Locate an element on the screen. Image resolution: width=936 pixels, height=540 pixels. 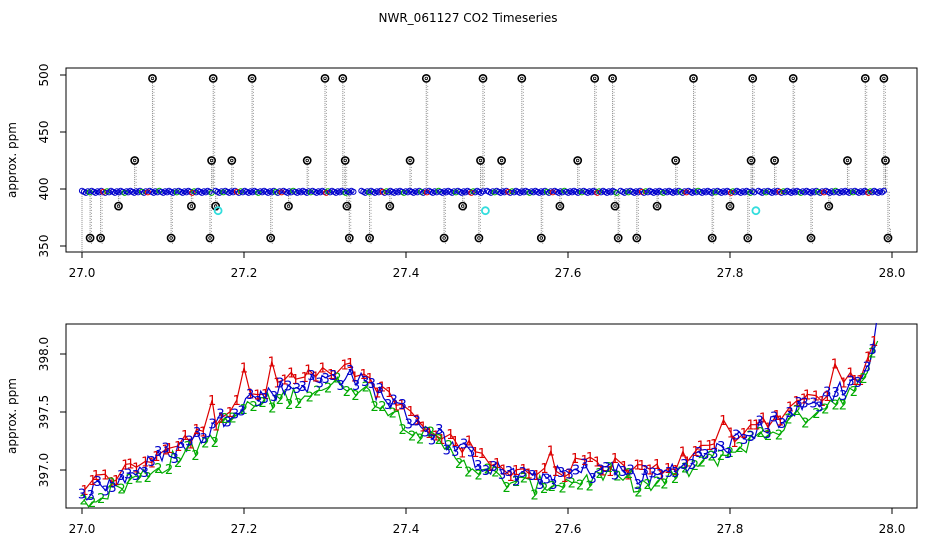
top-x-tick-label: 27.2 is located at coordinates (244, 273).